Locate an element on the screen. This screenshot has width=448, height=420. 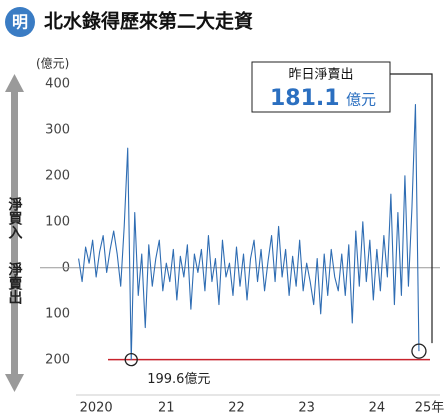
logo-text: 明 is located at coordinates (20, 22).